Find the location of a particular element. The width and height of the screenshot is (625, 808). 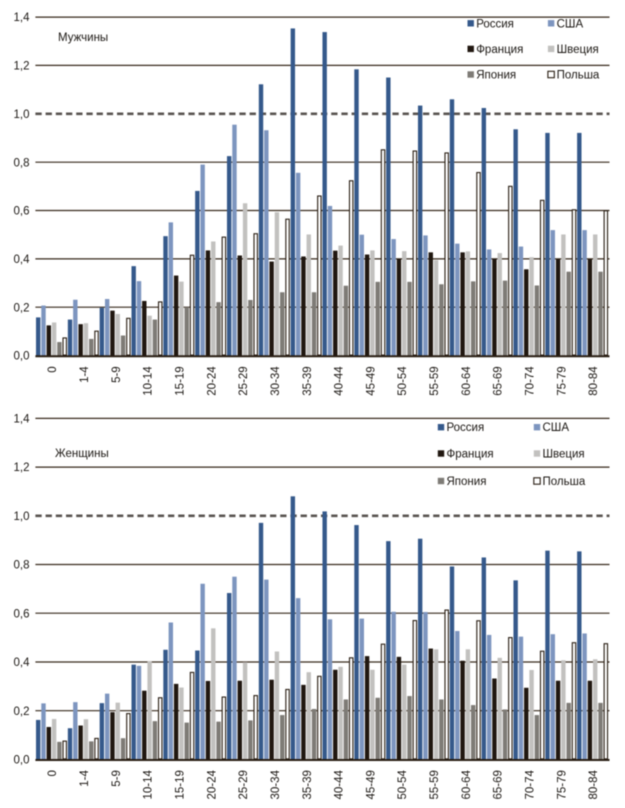

svg-text: Женщины is located at coordinates (82, 454).